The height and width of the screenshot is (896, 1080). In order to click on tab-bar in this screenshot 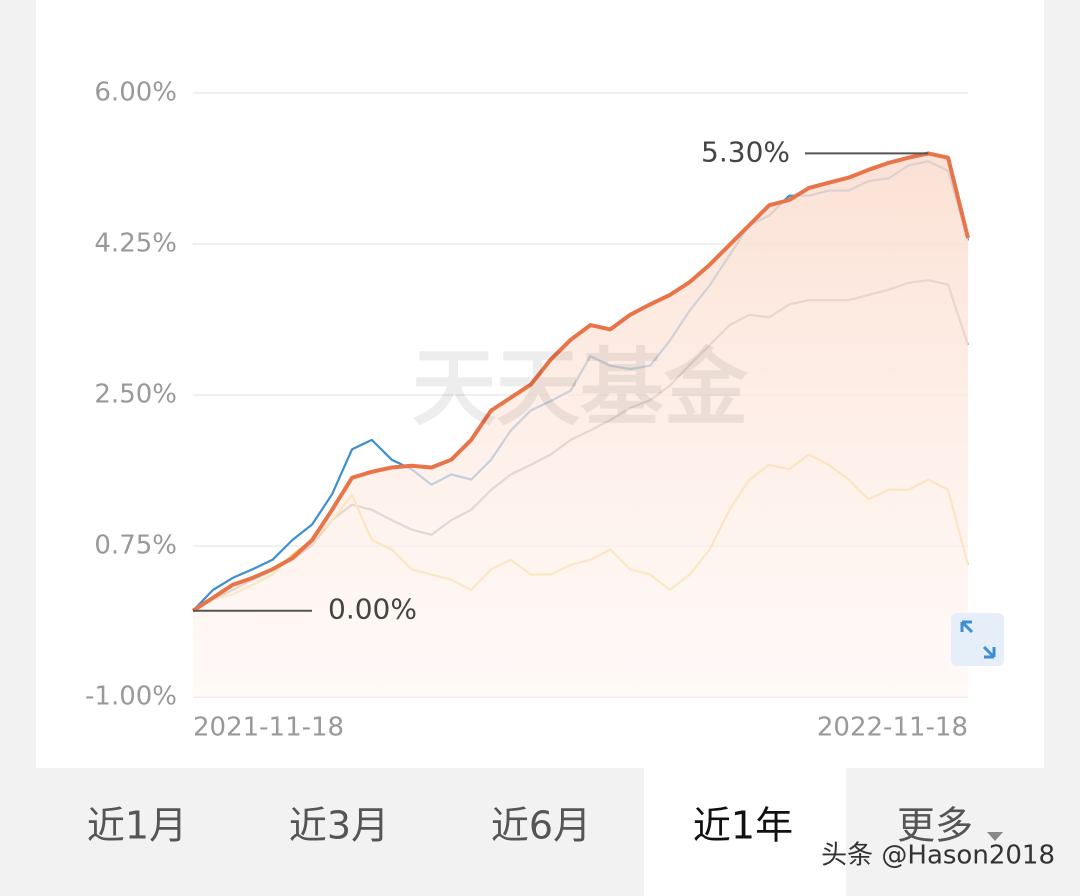, I will do `click(540, 832)`.